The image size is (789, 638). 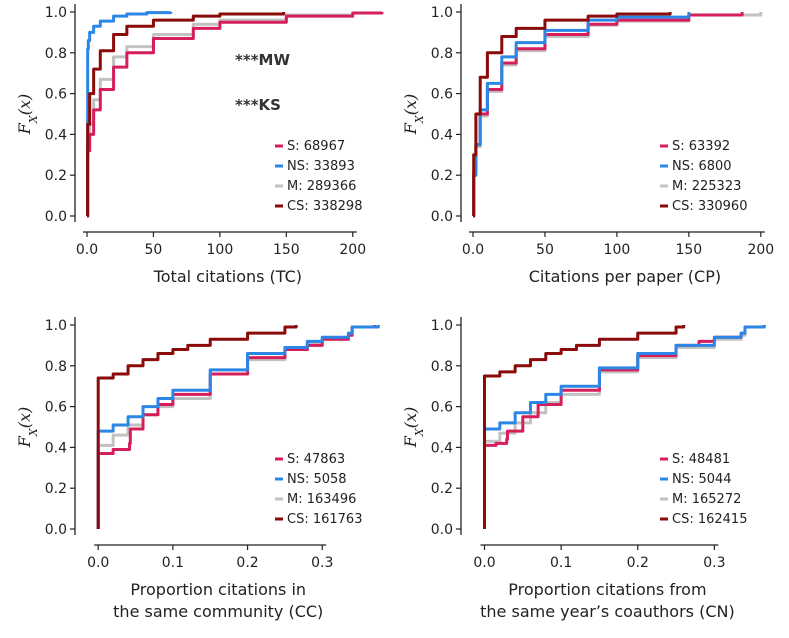 I want to click on significance-annotation: ***MW, so click(x=262, y=60).